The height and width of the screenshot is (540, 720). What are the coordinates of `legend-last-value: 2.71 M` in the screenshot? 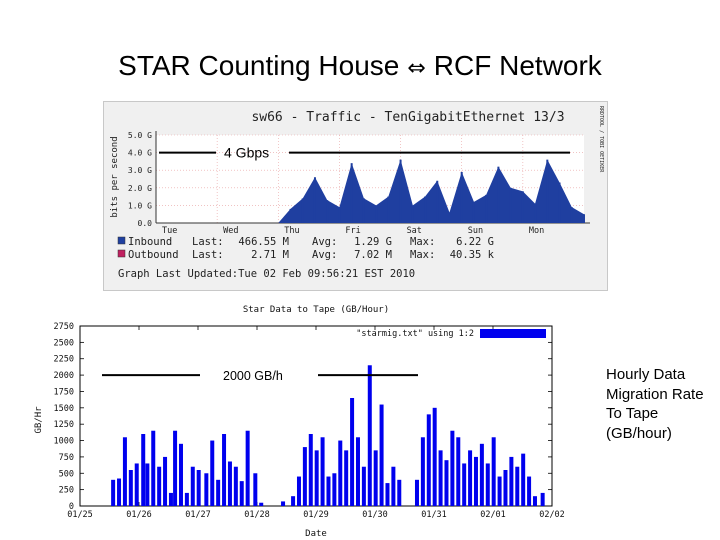 It's located at (270, 255).